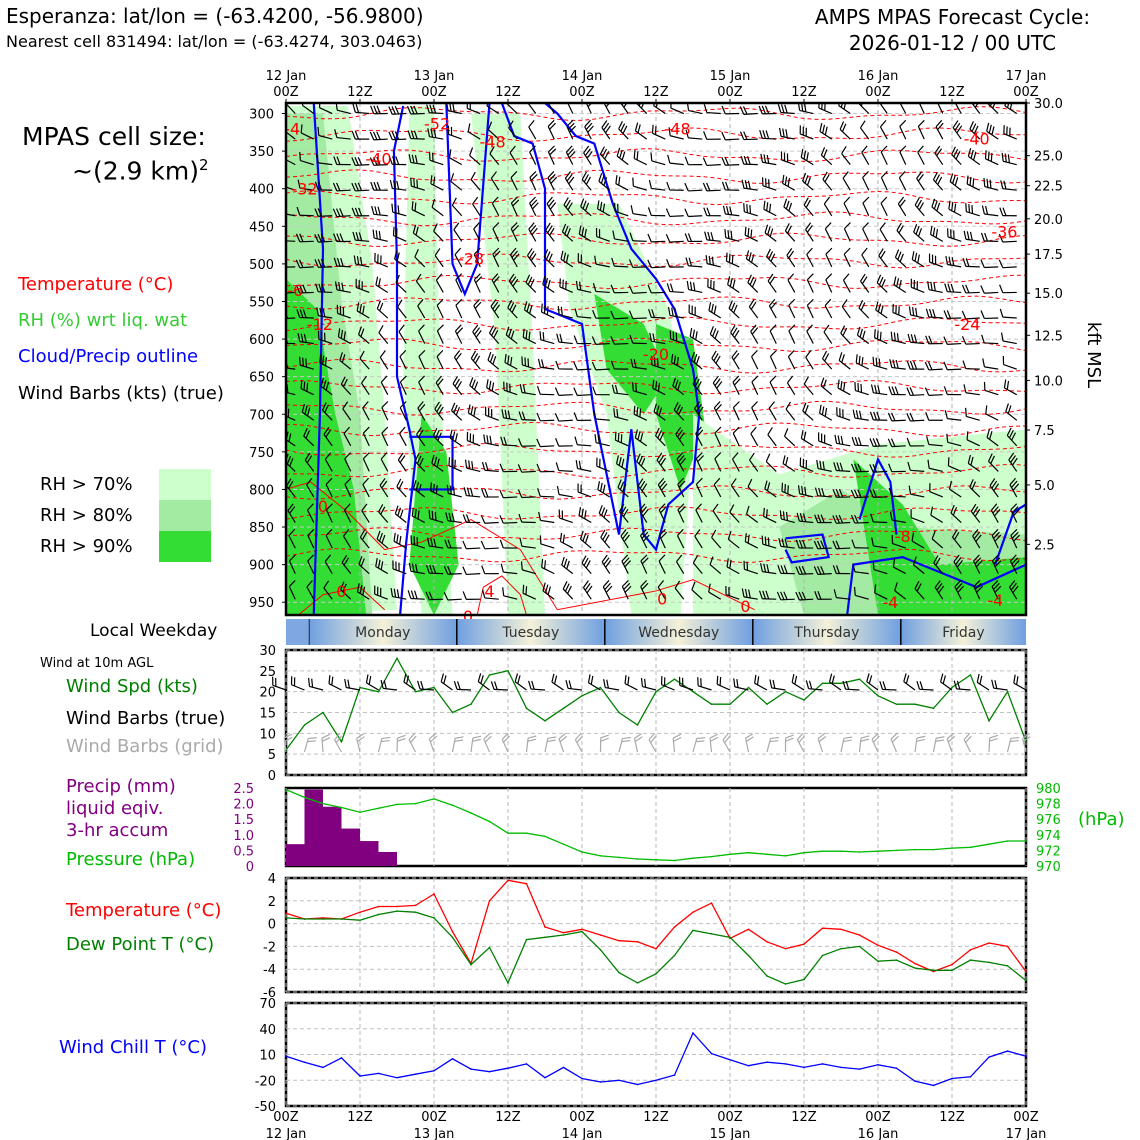 The height and width of the screenshot is (1140, 1140). I want to click on bottom-time-label: 12Z, so click(804, 1117).